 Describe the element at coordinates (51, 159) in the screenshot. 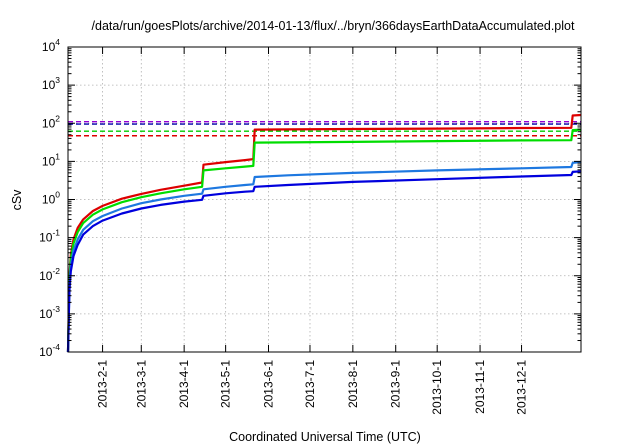

I see `y-tick-label: 10¹` at that location.